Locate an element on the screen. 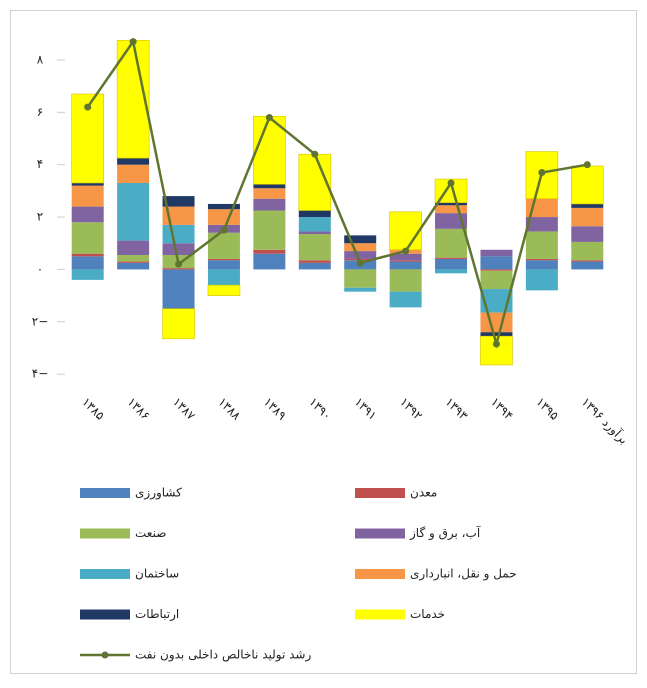 Image resolution: width=647 pixels, height=688 pixels. y-tick-label: ۶ is located at coordinates (40, 112).